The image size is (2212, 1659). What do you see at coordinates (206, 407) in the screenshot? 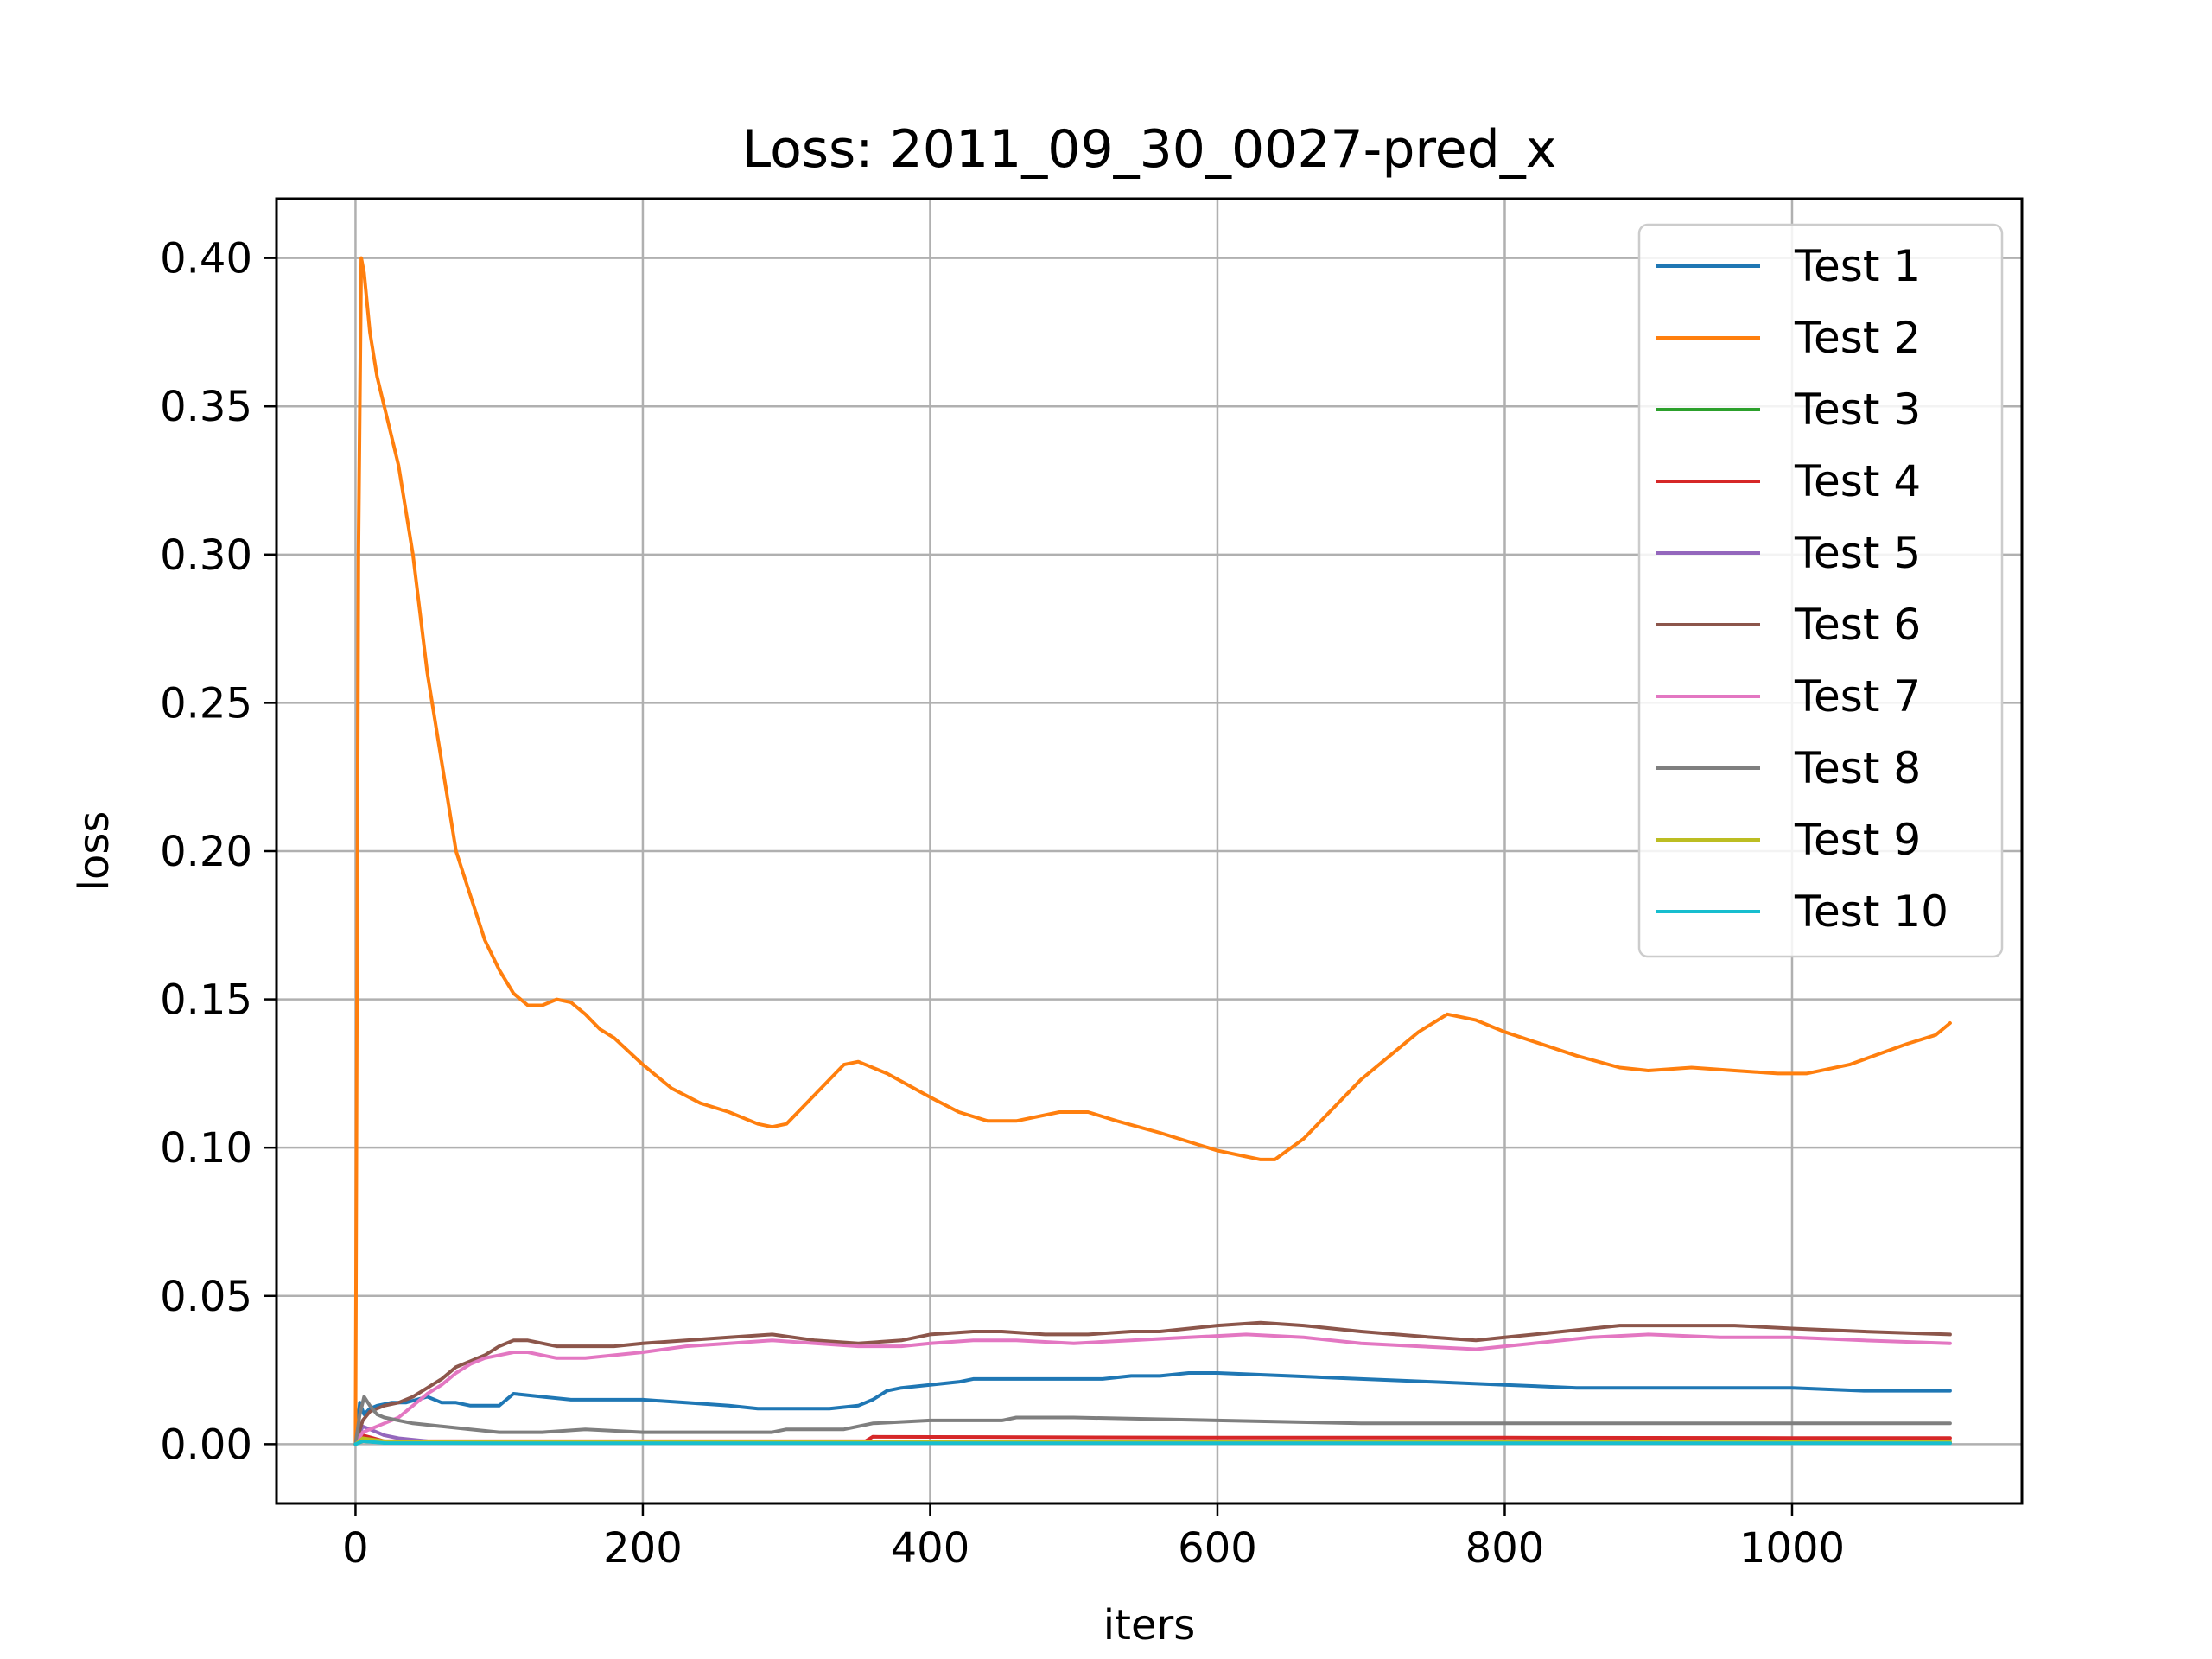
I see `y-tick-label: 0.35` at bounding box center [206, 407].